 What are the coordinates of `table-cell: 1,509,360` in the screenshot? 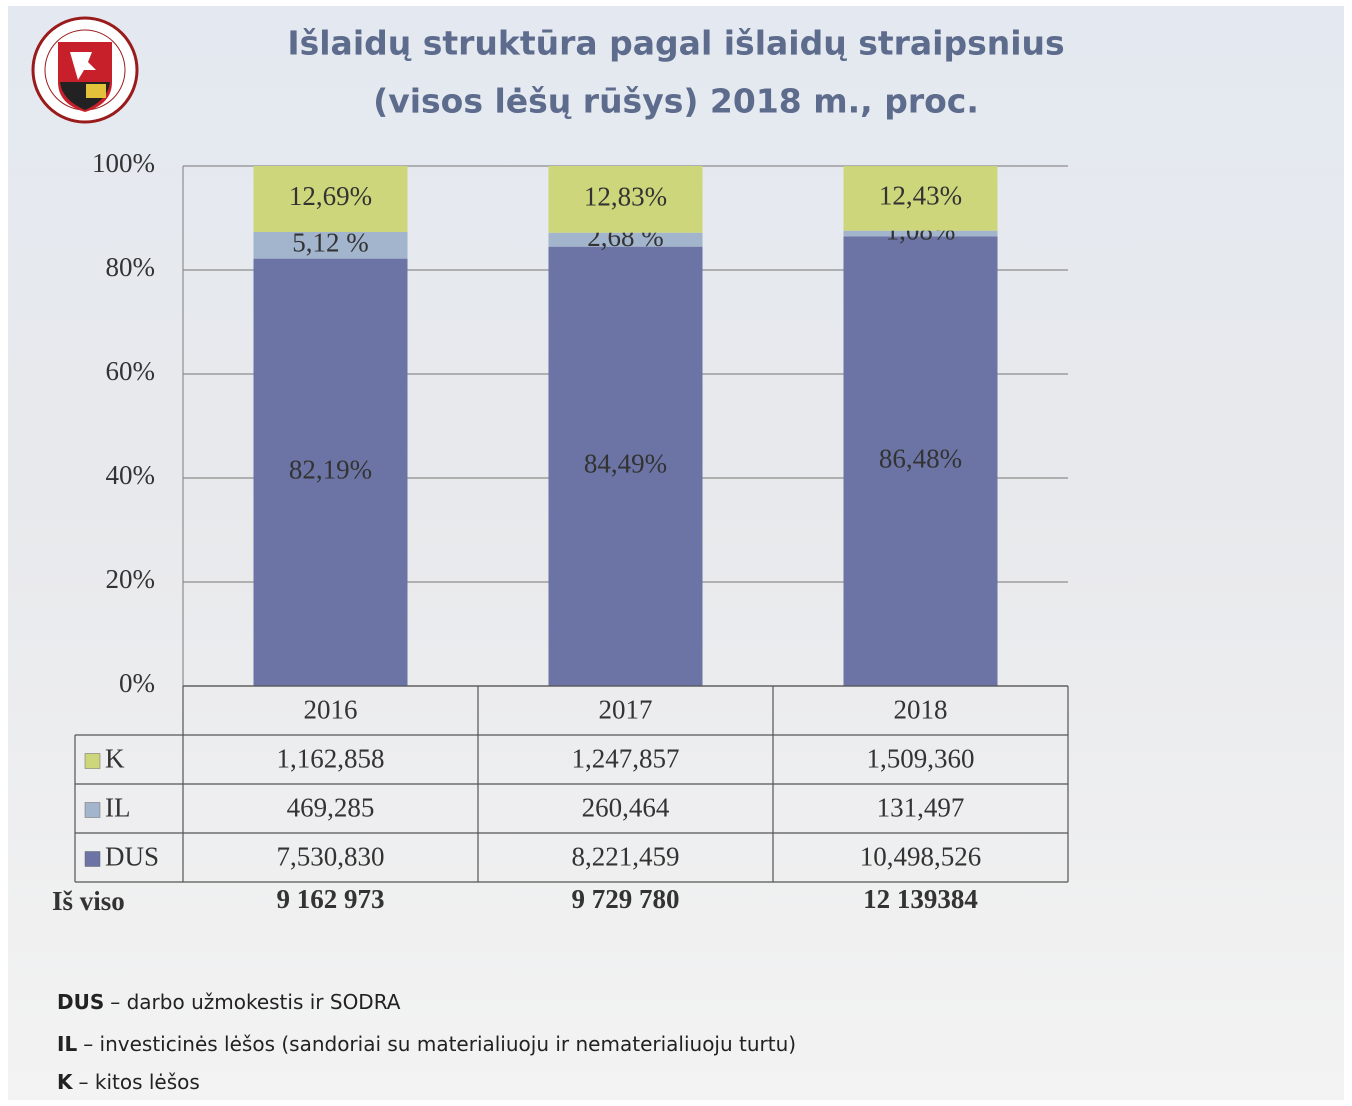 It's located at (921, 759).